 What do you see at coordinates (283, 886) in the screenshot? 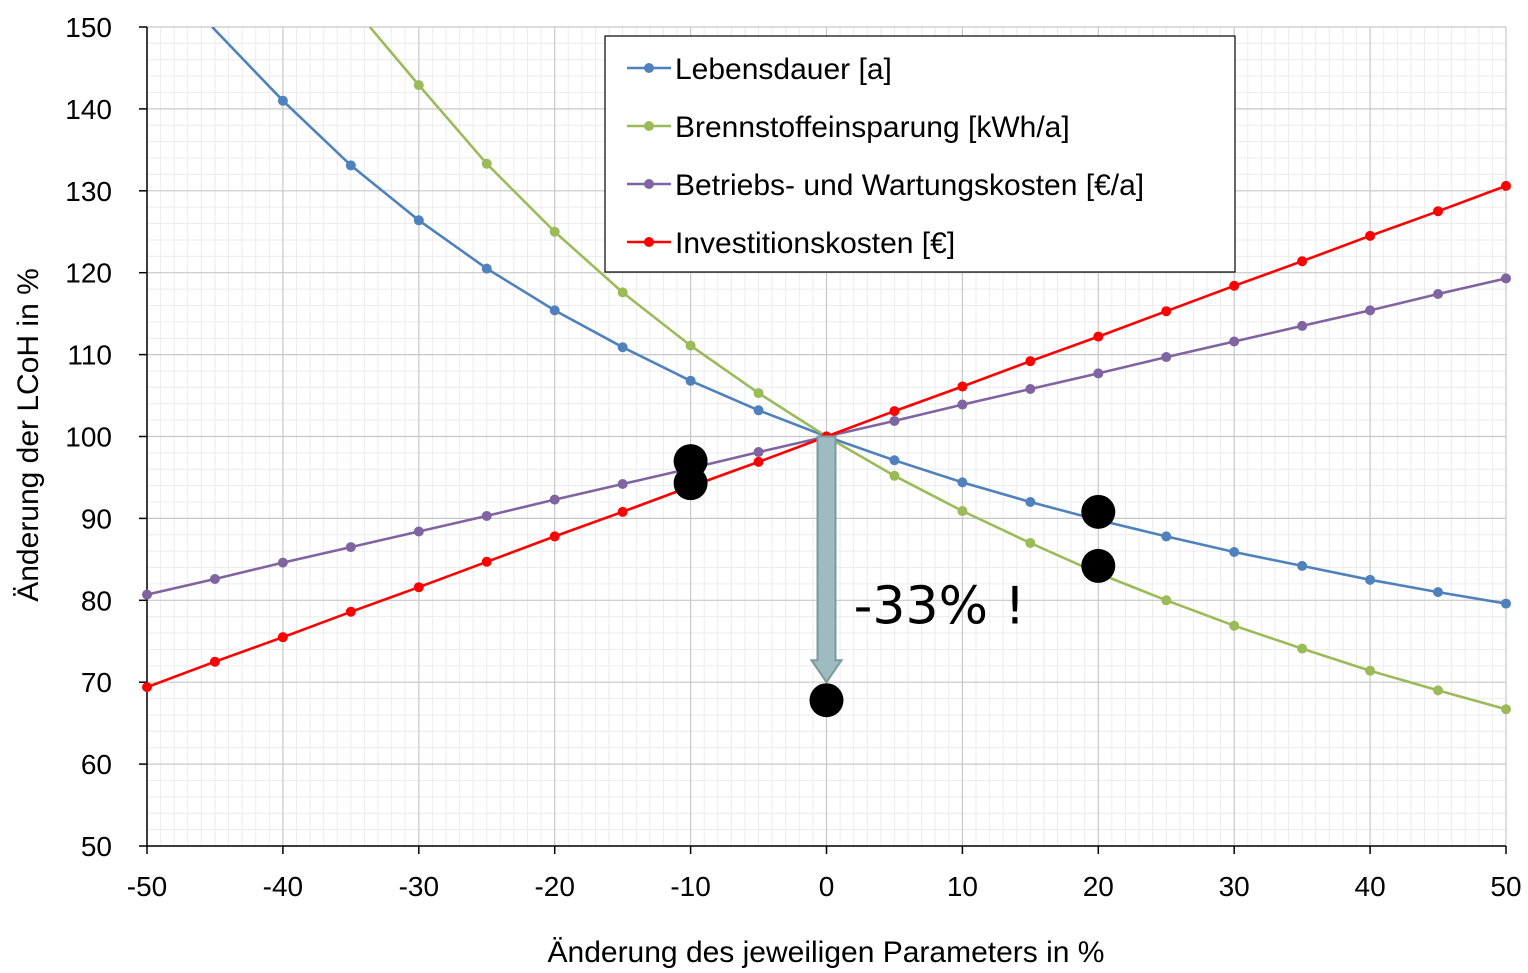
I see `x-tick-label: -40` at bounding box center [283, 886].